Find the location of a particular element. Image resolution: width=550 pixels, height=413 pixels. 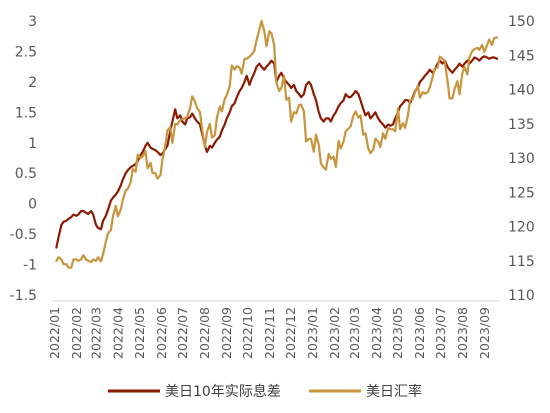

left-tick-label: -1.5 is located at coordinates (23, 296).